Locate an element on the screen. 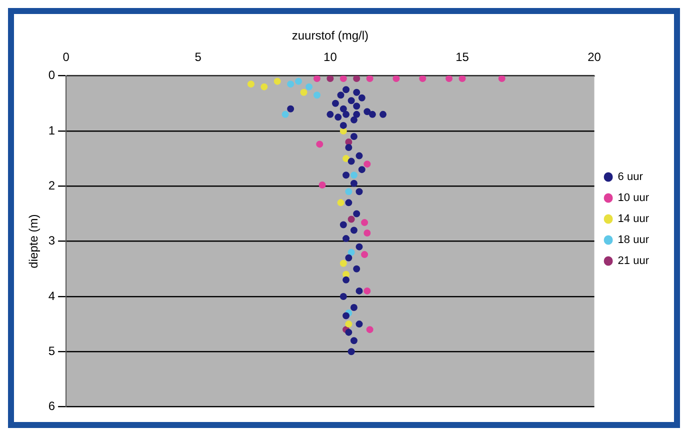 This screenshot has width=688, height=436. y-tick-label: 6 is located at coordinates (52, 406).